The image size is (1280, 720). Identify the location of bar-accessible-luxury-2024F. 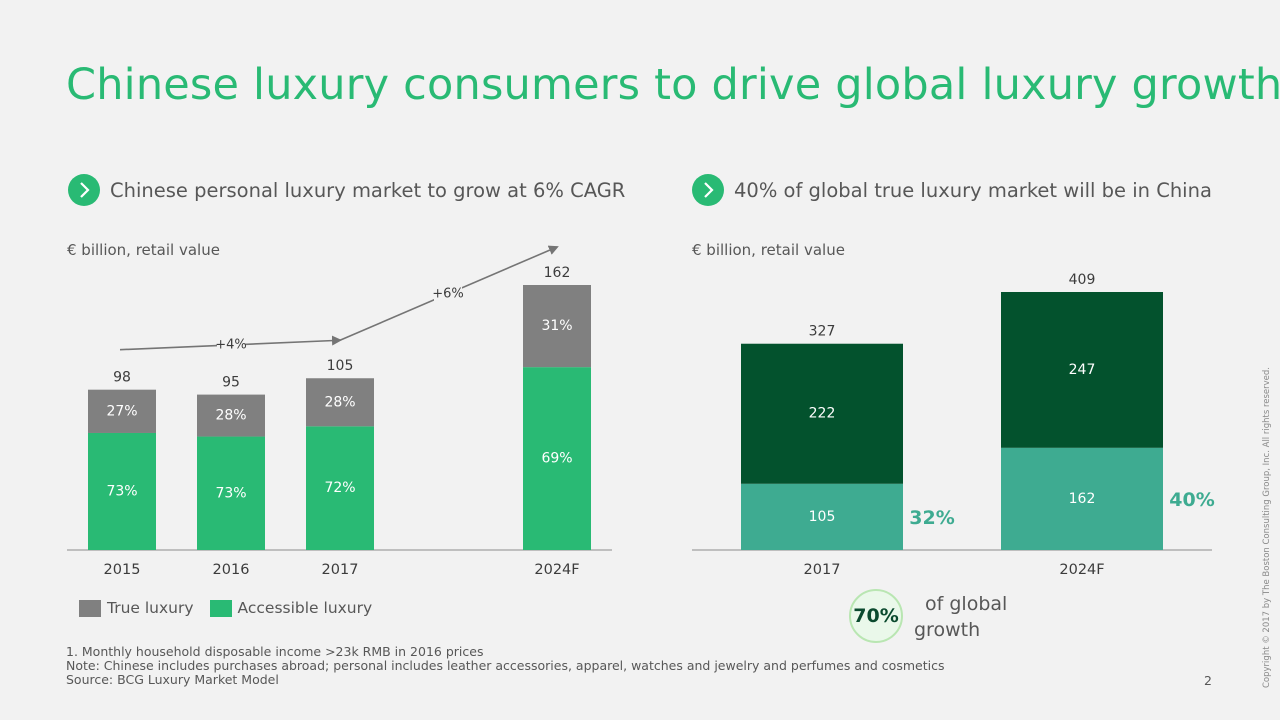
(557, 458).